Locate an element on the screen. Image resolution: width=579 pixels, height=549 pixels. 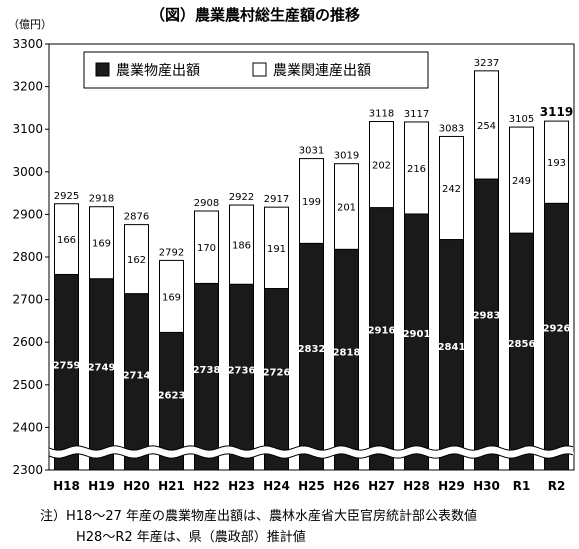
x-tick-label: R2 is located at coordinates (557, 486).